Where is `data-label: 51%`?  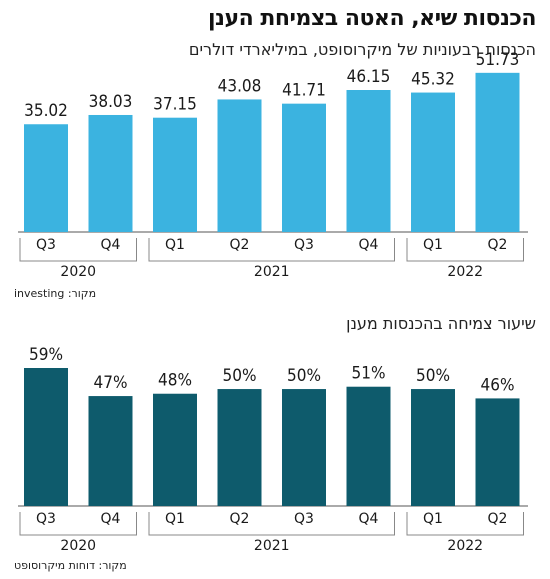 data-label: 51% is located at coordinates (369, 374).